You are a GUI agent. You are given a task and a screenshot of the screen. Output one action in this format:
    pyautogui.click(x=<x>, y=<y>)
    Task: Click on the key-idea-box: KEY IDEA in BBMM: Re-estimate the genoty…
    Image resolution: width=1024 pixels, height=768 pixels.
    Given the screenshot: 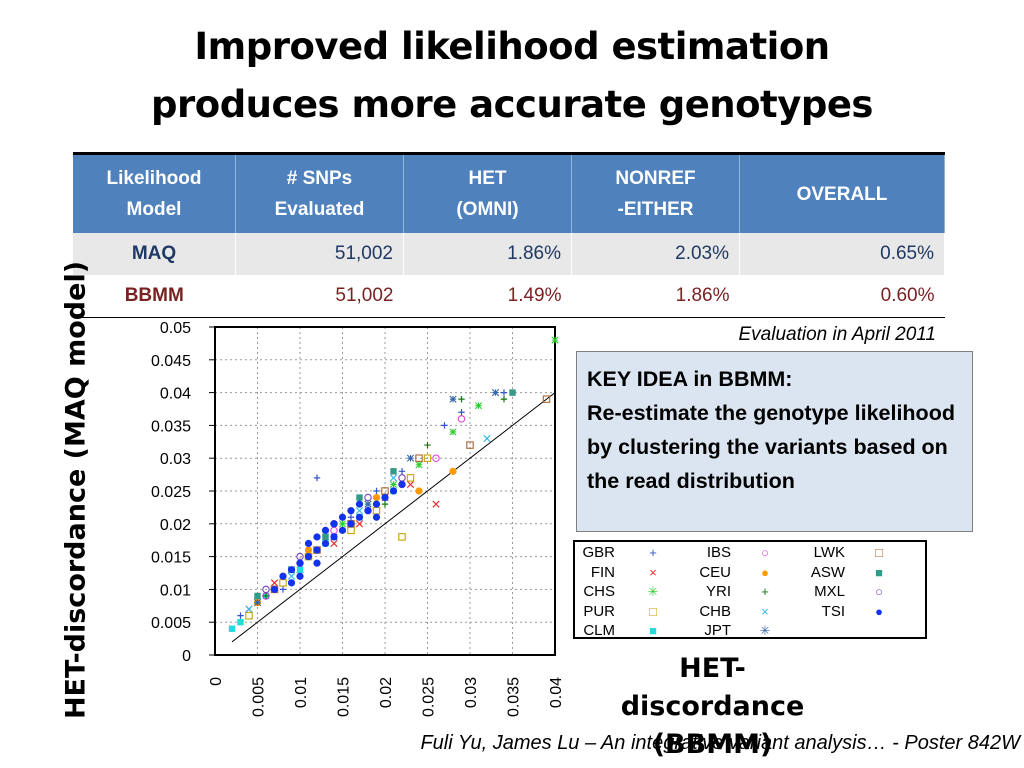 What is the action you would take?
    pyautogui.click(x=774, y=441)
    